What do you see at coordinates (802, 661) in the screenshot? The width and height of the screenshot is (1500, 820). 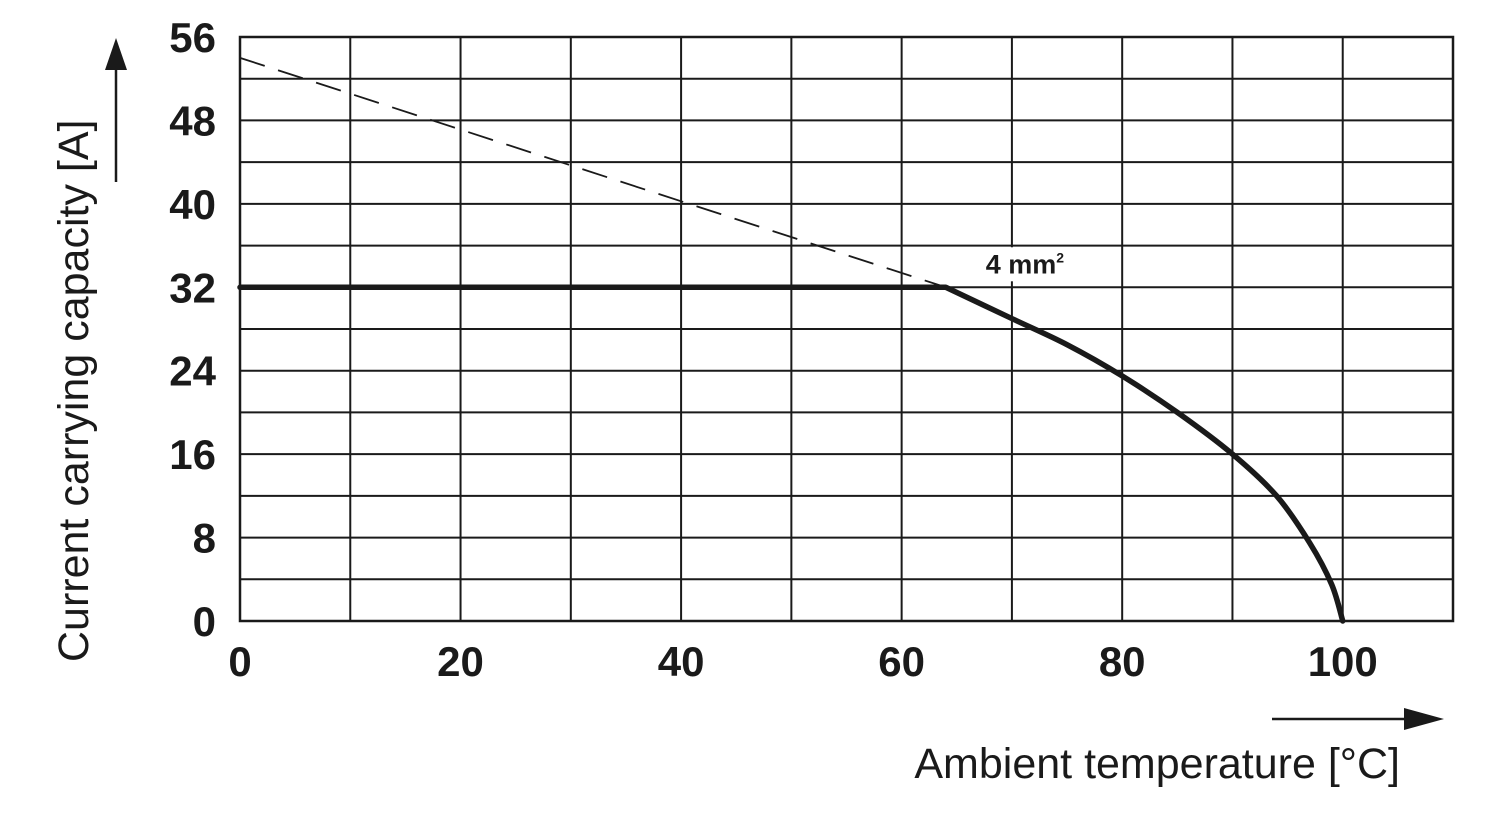 I see `x-axis-ticks: 0 20 40 60 80 100` at bounding box center [802, 661].